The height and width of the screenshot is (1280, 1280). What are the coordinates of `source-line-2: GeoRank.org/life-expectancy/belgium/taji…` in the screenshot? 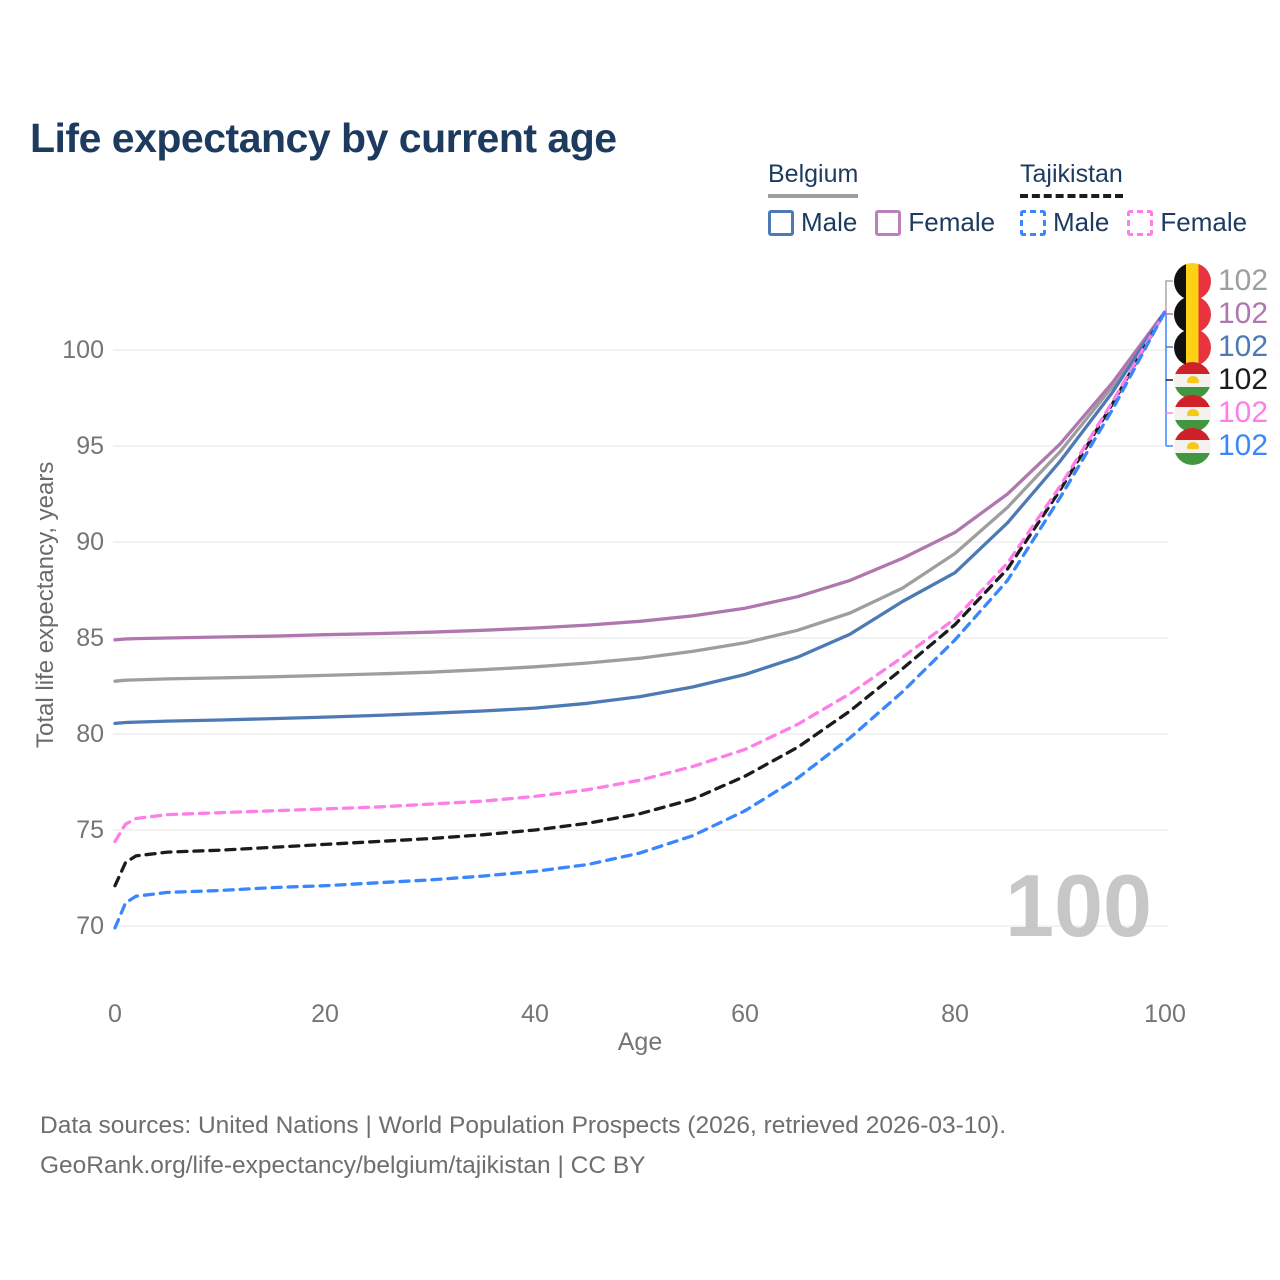 It's located at (343, 1165).